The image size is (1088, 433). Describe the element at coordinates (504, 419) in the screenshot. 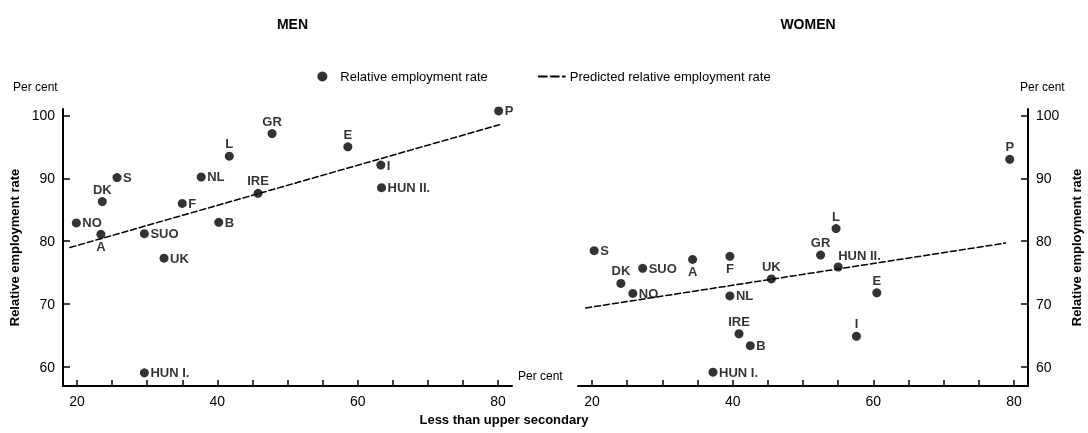

I see `x-axis-title: Less than upper secondary` at that location.